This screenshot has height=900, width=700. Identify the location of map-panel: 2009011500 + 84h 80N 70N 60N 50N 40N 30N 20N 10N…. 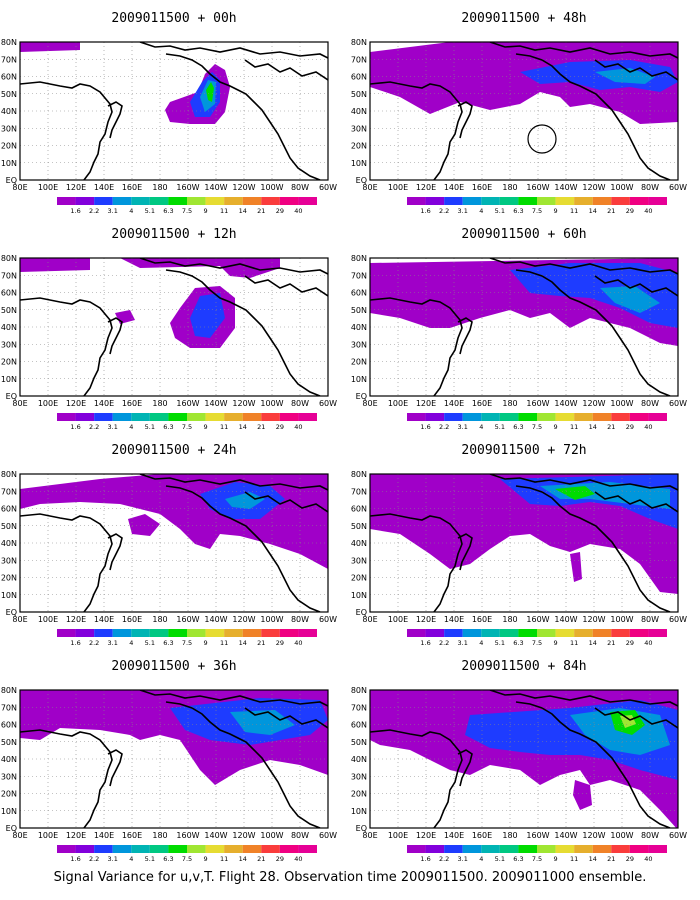
(519, 761).